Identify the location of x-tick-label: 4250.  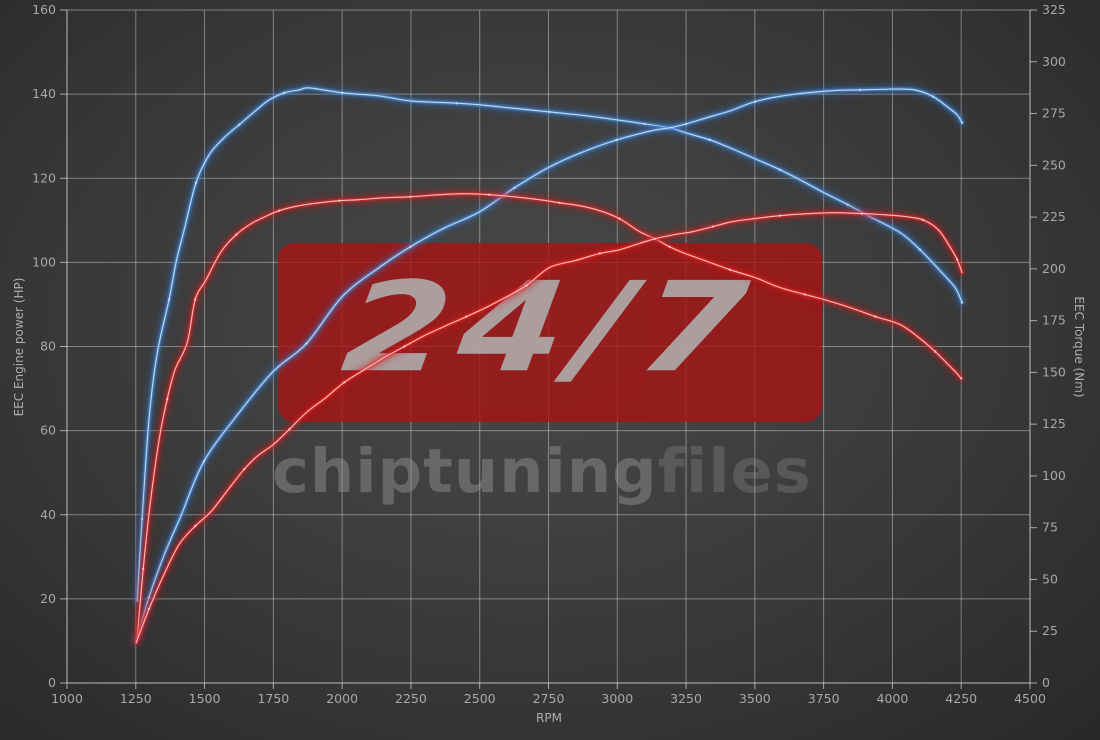
(961, 698).